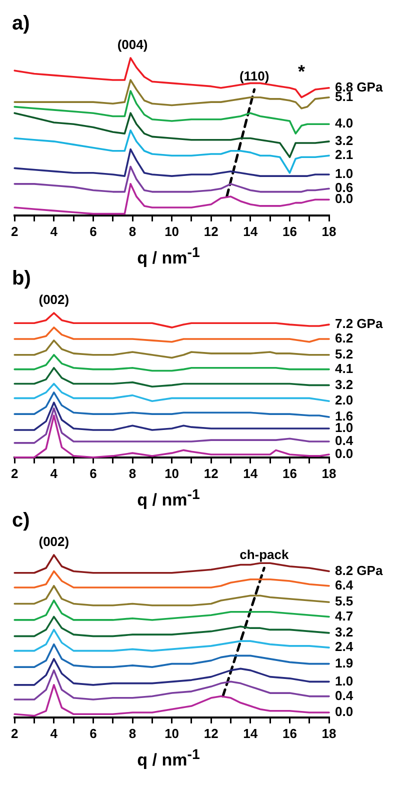  What do you see at coordinates (359, 570) in the screenshot?
I see `series-label: 8.2 GPa` at bounding box center [359, 570].